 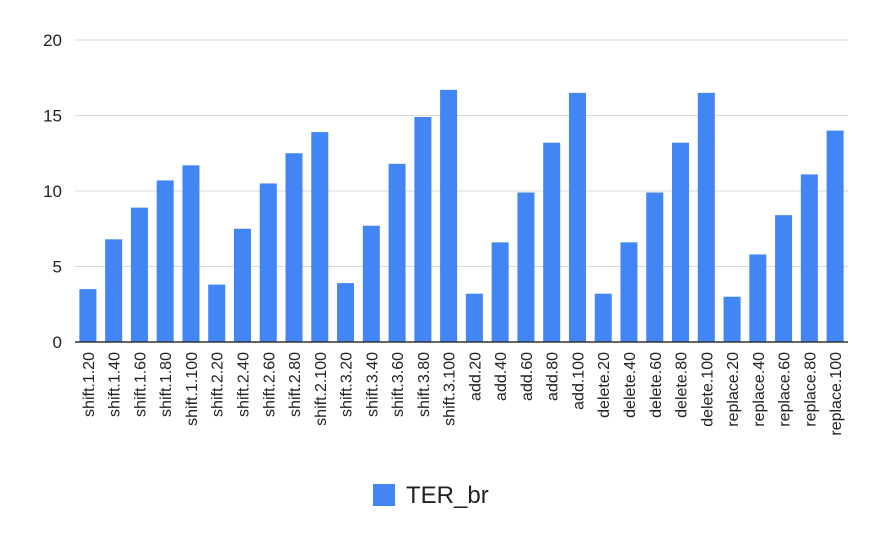 What do you see at coordinates (527, 376) in the screenshot?
I see `x-tick-label: add.60` at bounding box center [527, 376].